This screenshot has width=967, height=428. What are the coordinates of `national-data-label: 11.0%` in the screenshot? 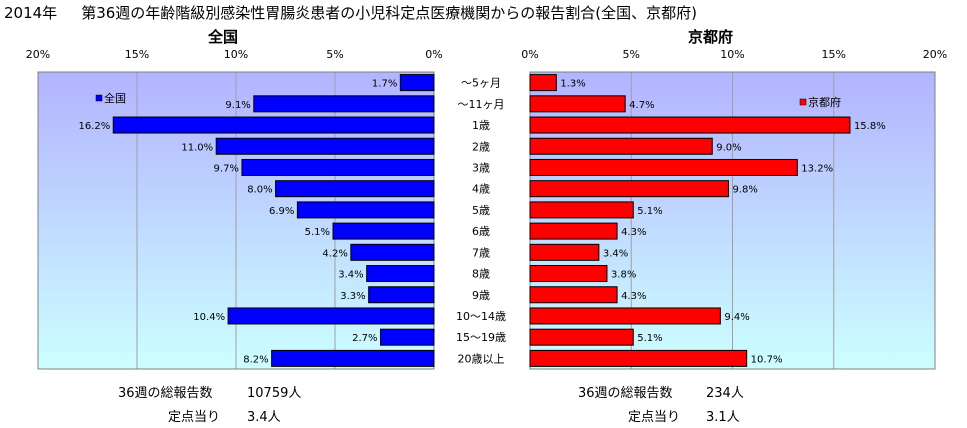 It's located at (197, 147).